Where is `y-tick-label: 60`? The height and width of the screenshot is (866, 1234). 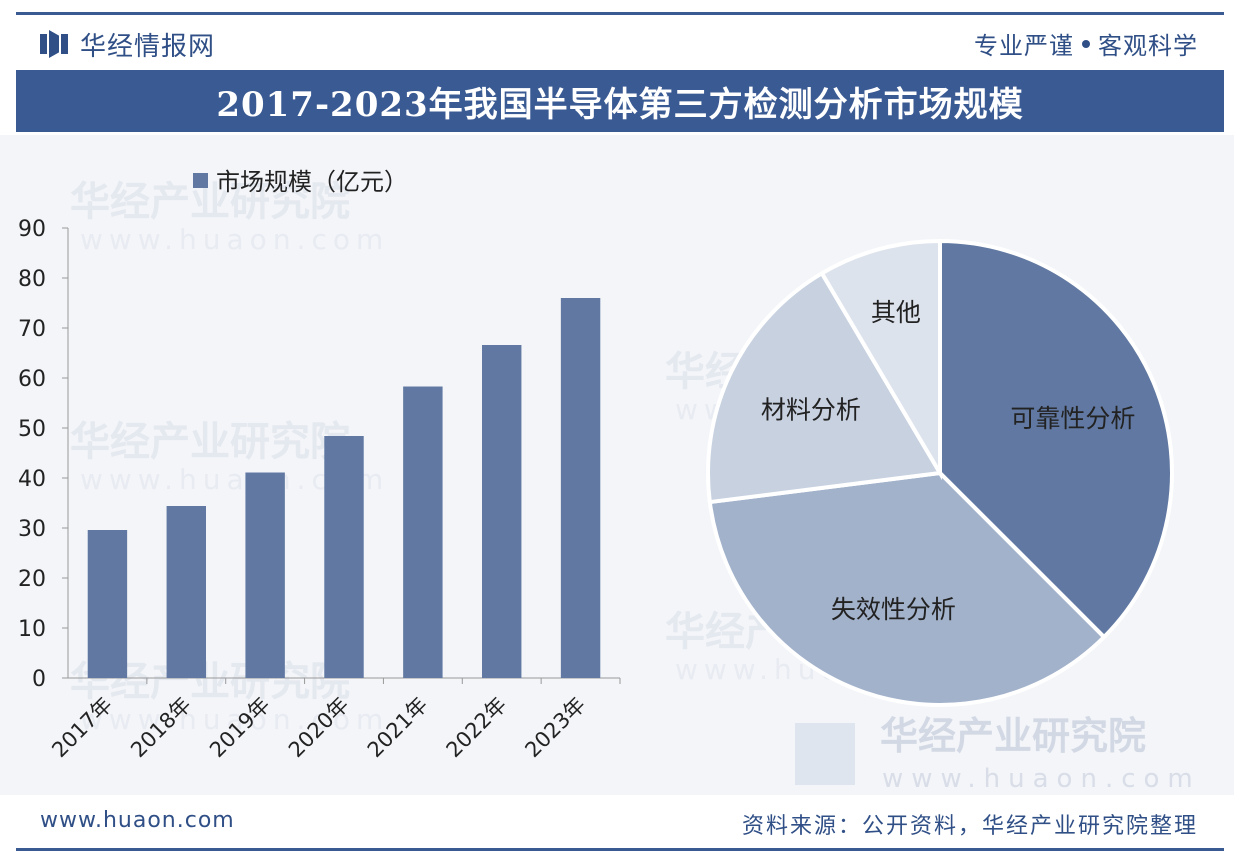 y-tick-label: 60 is located at coordinates (32, 379).